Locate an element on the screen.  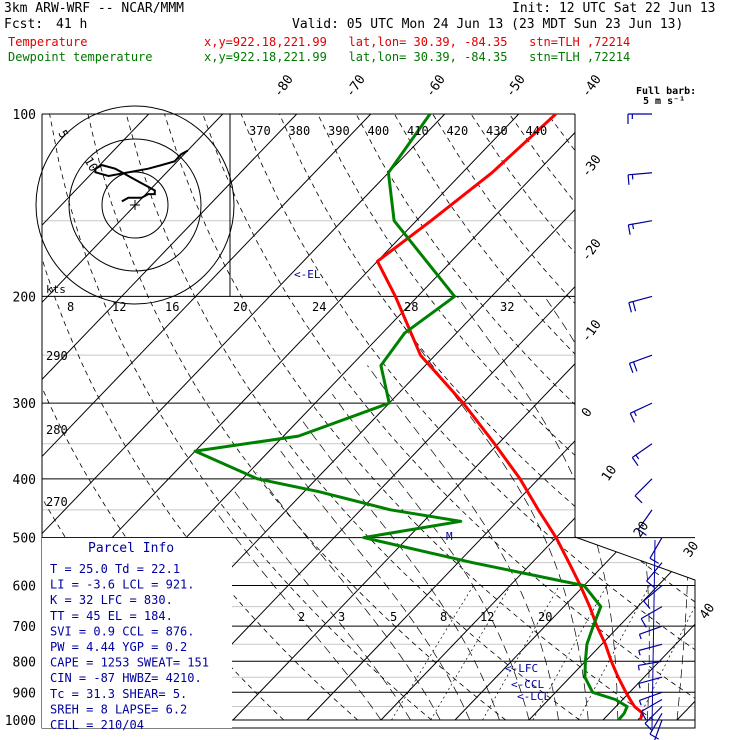
hodograph-ring-label: 10 is located at coordinates (90, 165).